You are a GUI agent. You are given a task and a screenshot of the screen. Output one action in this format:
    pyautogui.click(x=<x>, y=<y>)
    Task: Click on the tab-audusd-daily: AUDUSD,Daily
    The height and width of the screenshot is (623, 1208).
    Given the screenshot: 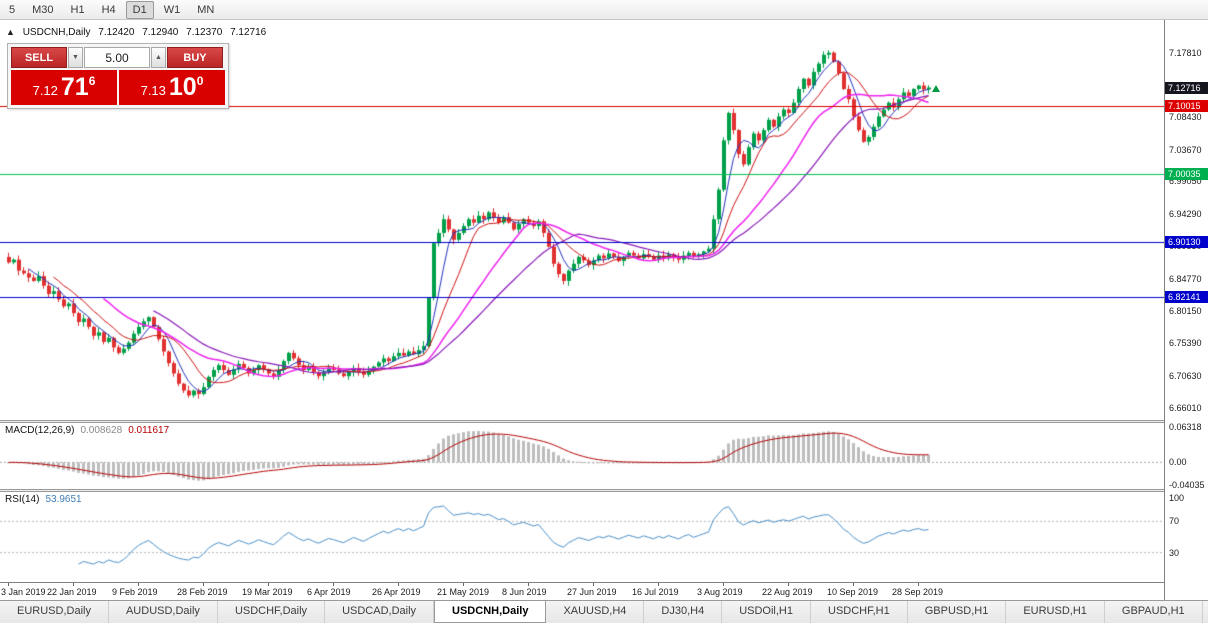 What is the action you would take?
    pyautogui.click(x=163, y=612)
    